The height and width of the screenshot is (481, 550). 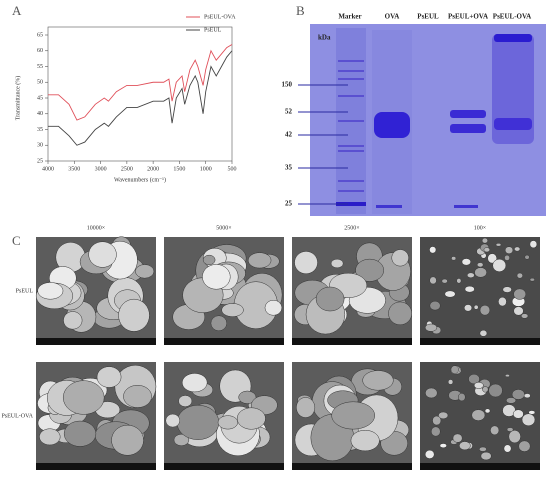 I want to click on magnification: 5000×, so click(x=223, y=228).